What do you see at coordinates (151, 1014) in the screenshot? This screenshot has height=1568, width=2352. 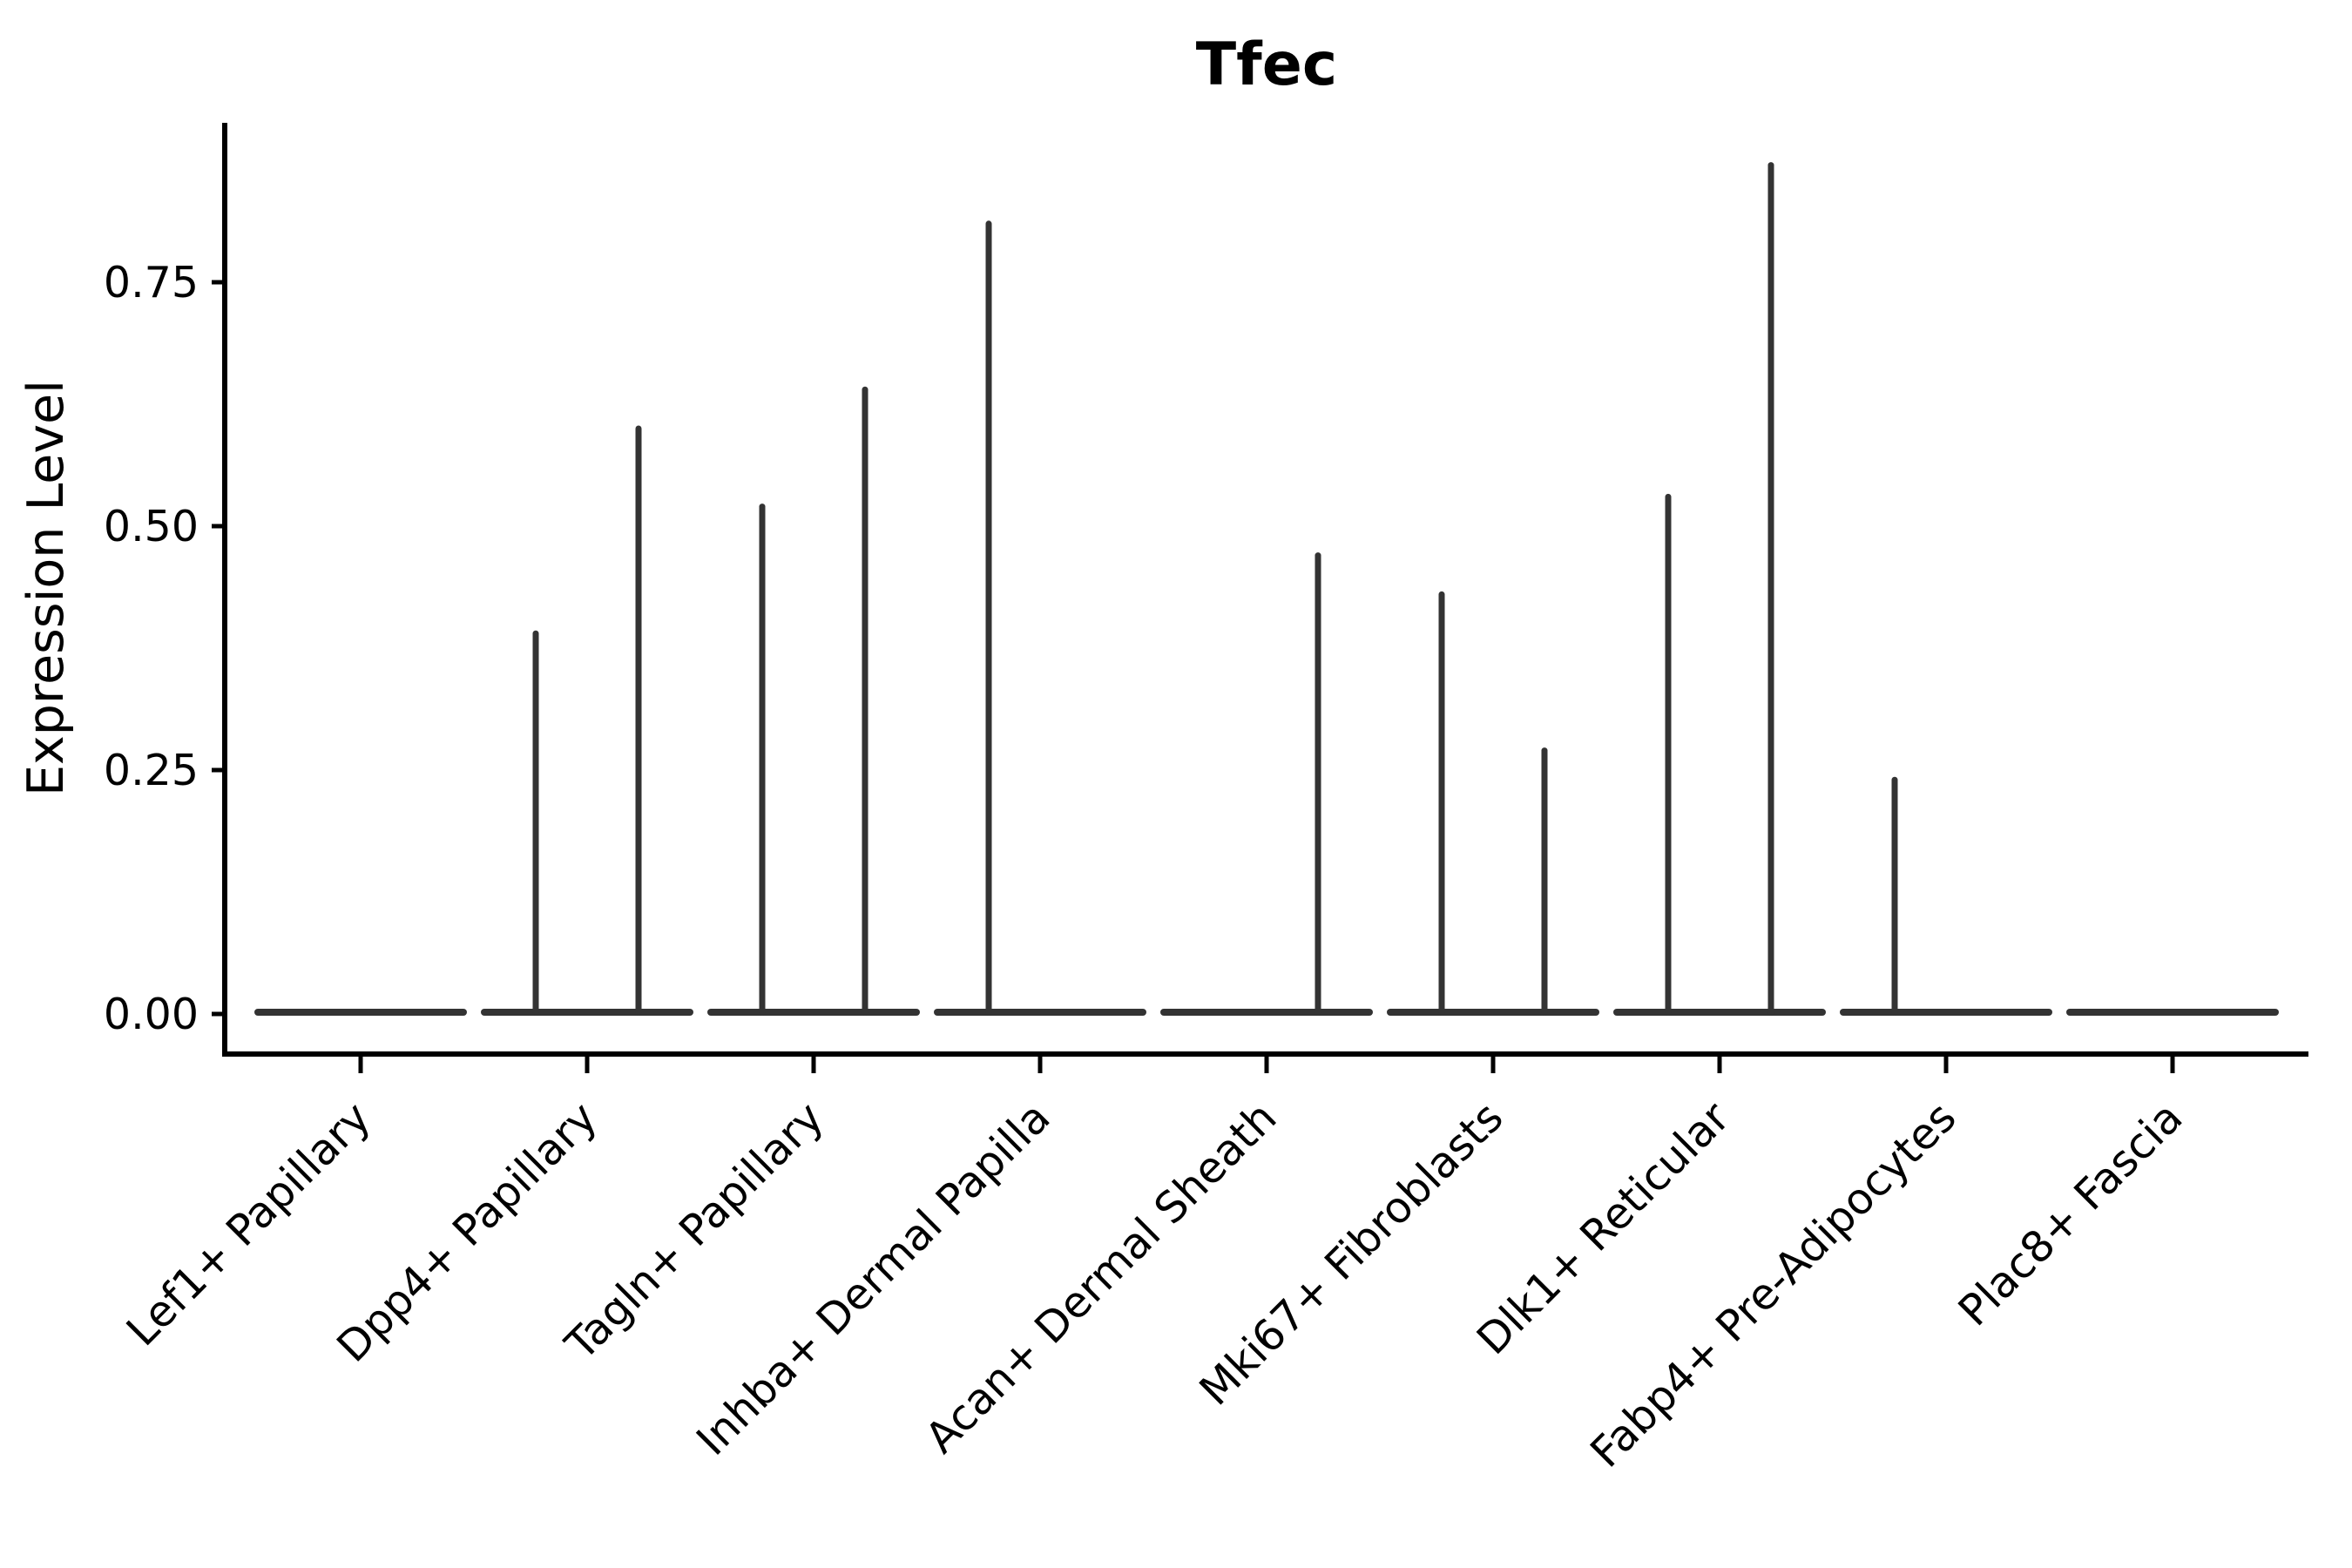 I see `y-tick-label: 0.00` at bounding box center [151, 1014].